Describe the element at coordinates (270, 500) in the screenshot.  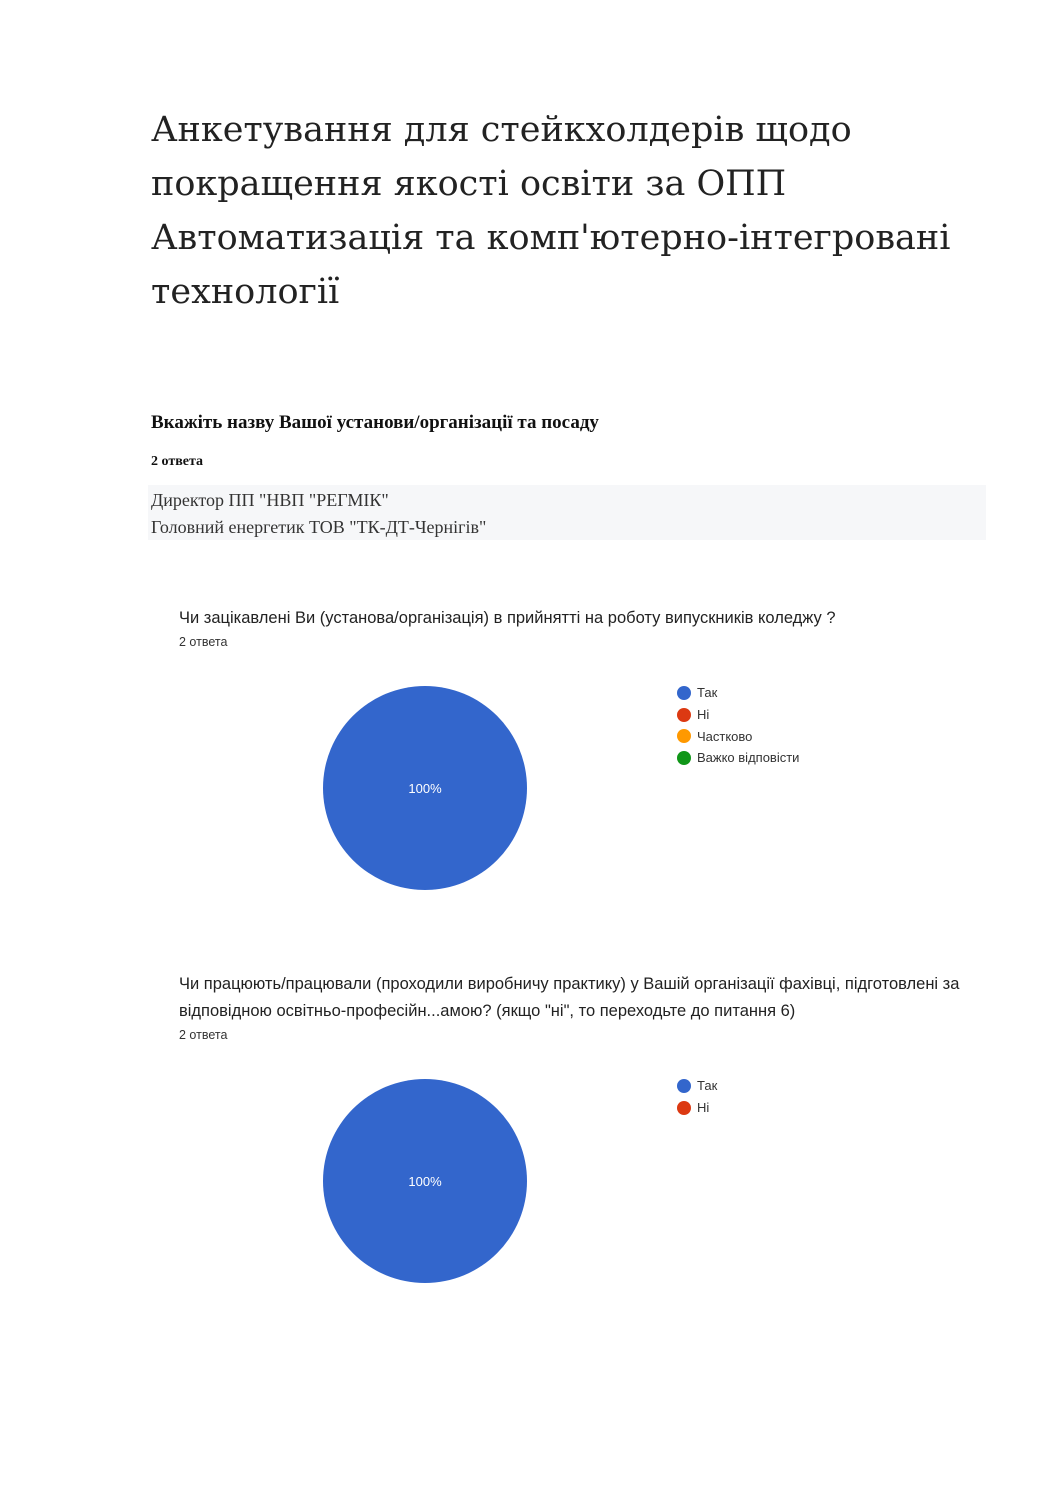
I see `answer-item: Директор ПП "НВП "РЕГМІК"` at that location.